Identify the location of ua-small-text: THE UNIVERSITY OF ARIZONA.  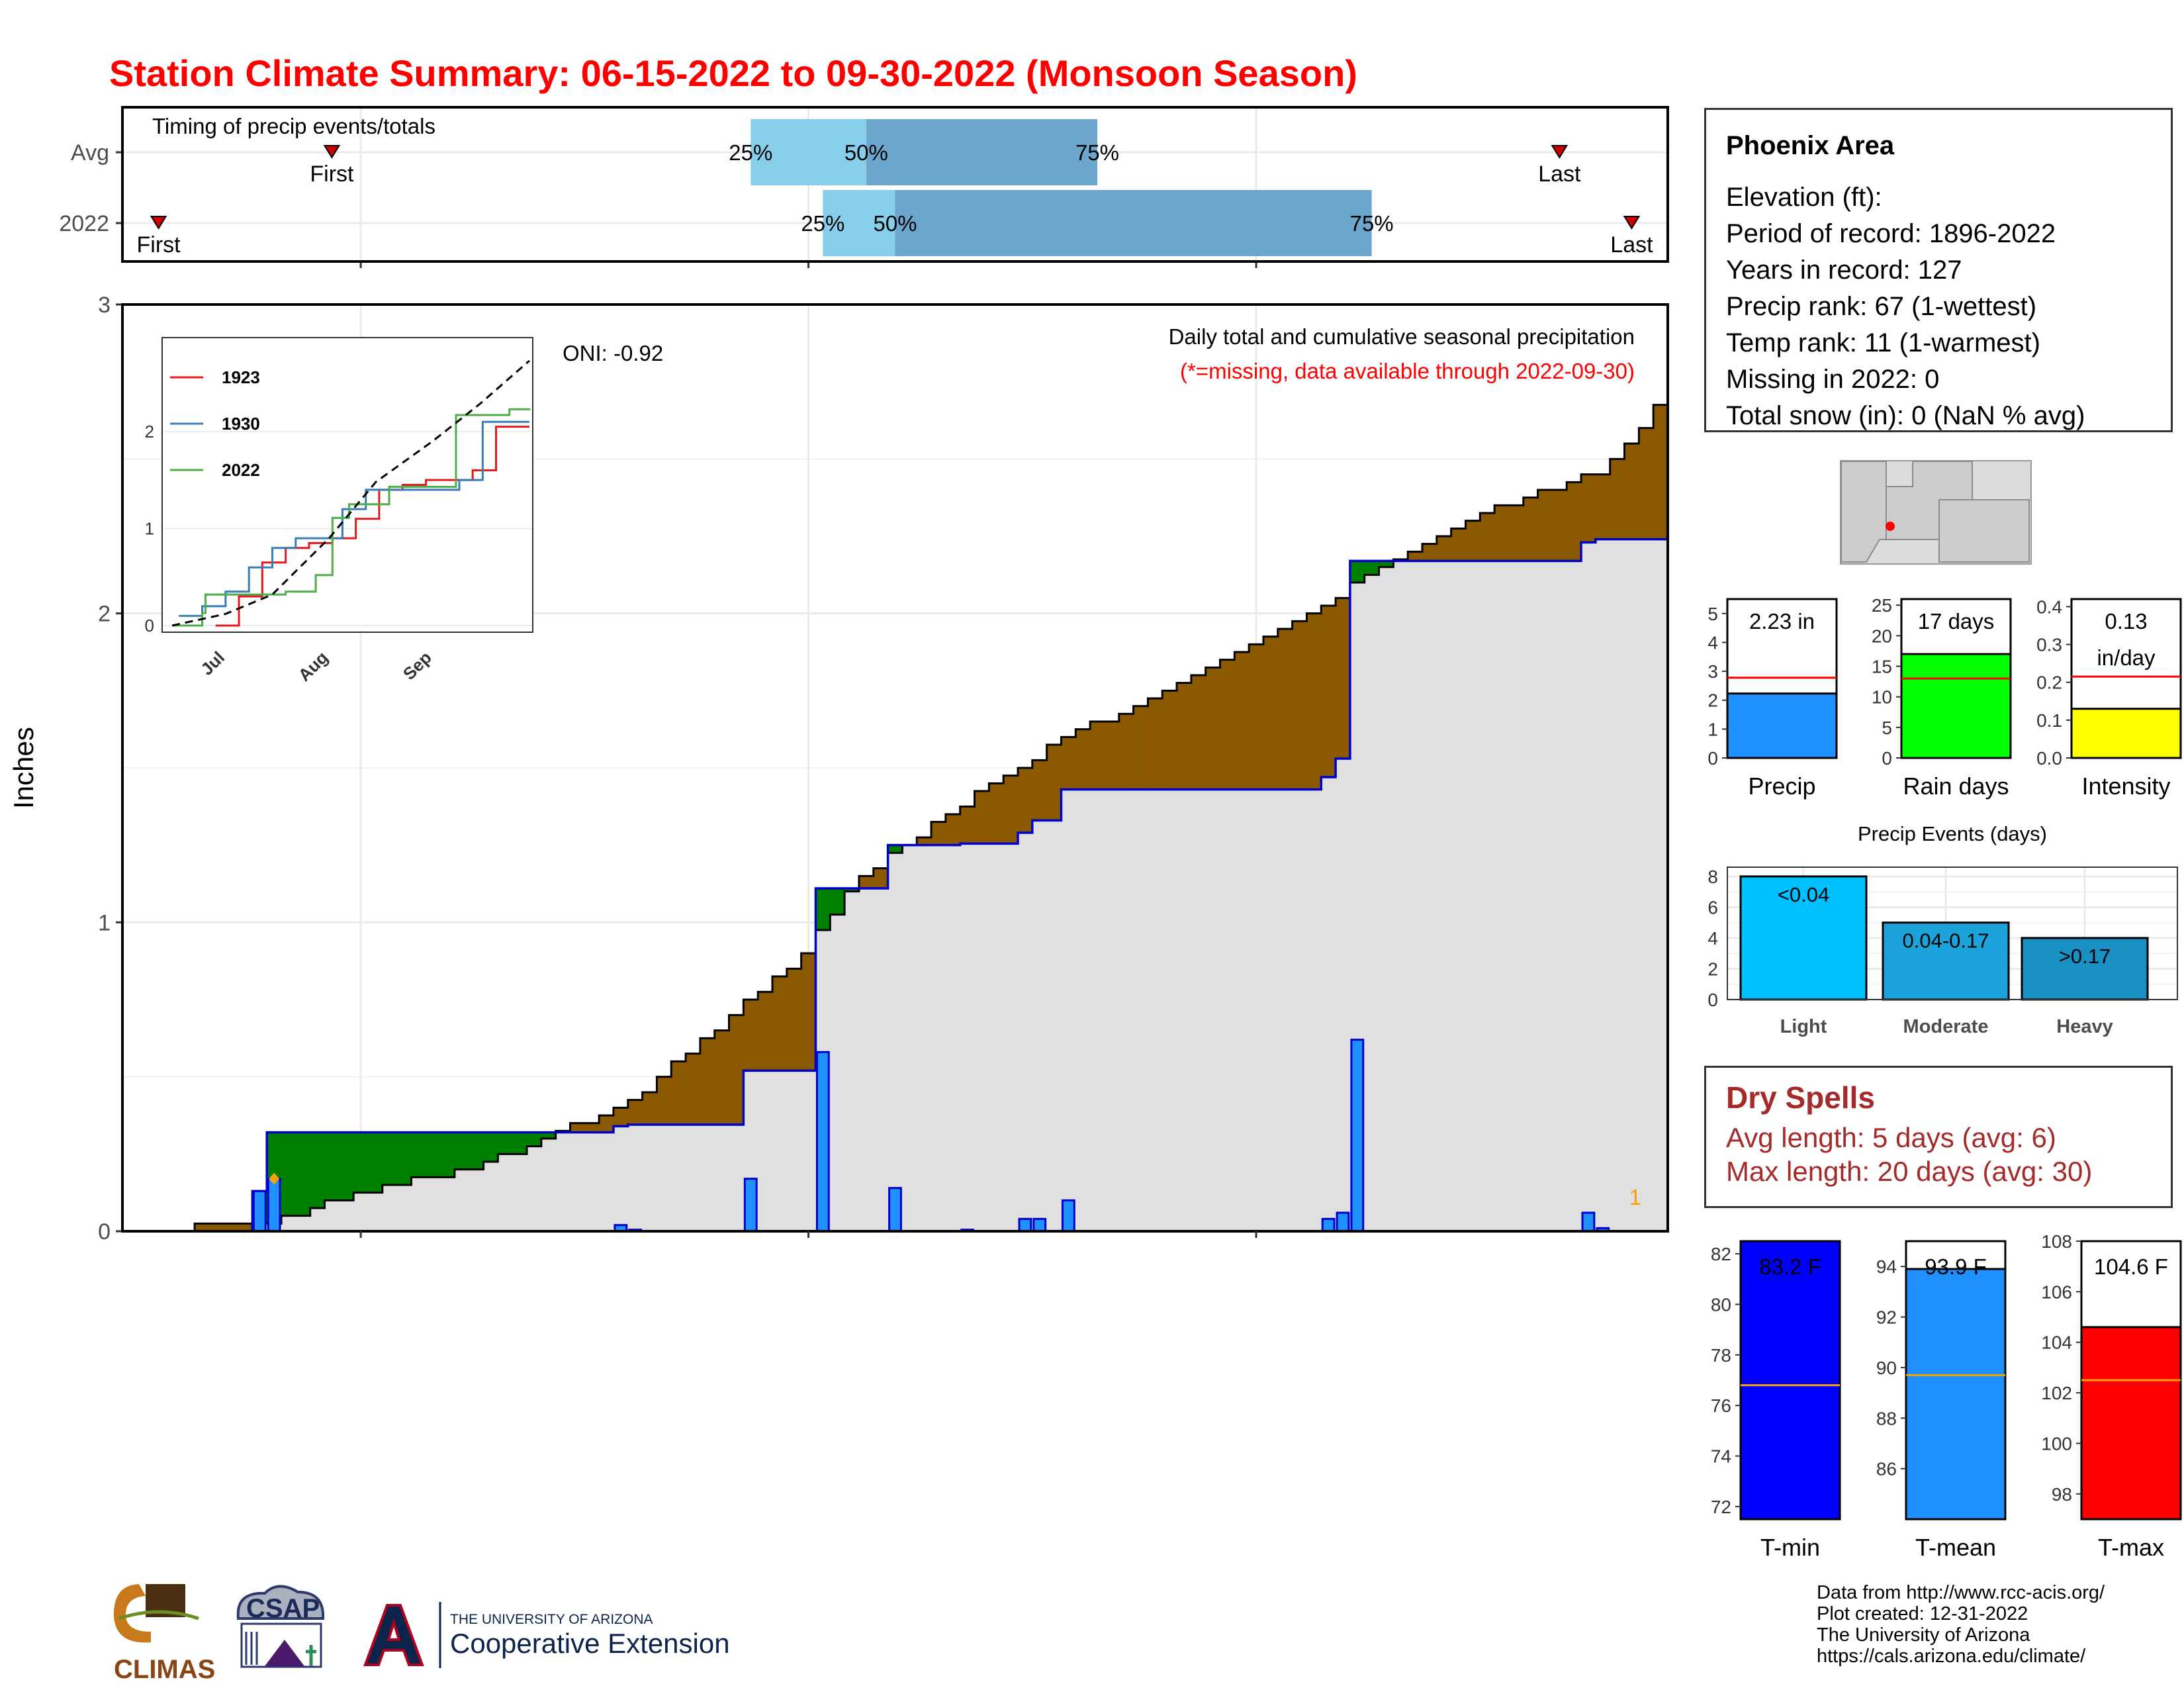
(551, 1619).